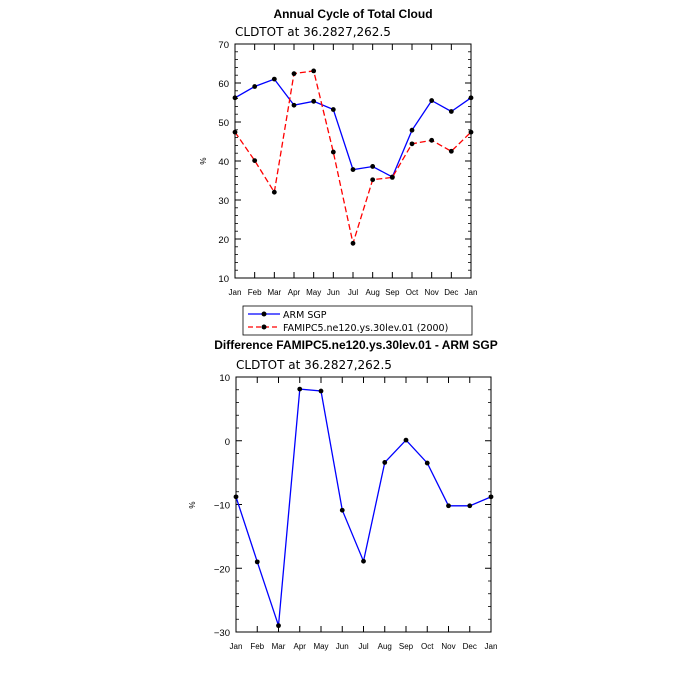 This screenshot has width=678, height=678. What do you see at coordinates (223, 84) in the screenshot?
I see `y-tick-label: 60` at bounding box center [223, 84].